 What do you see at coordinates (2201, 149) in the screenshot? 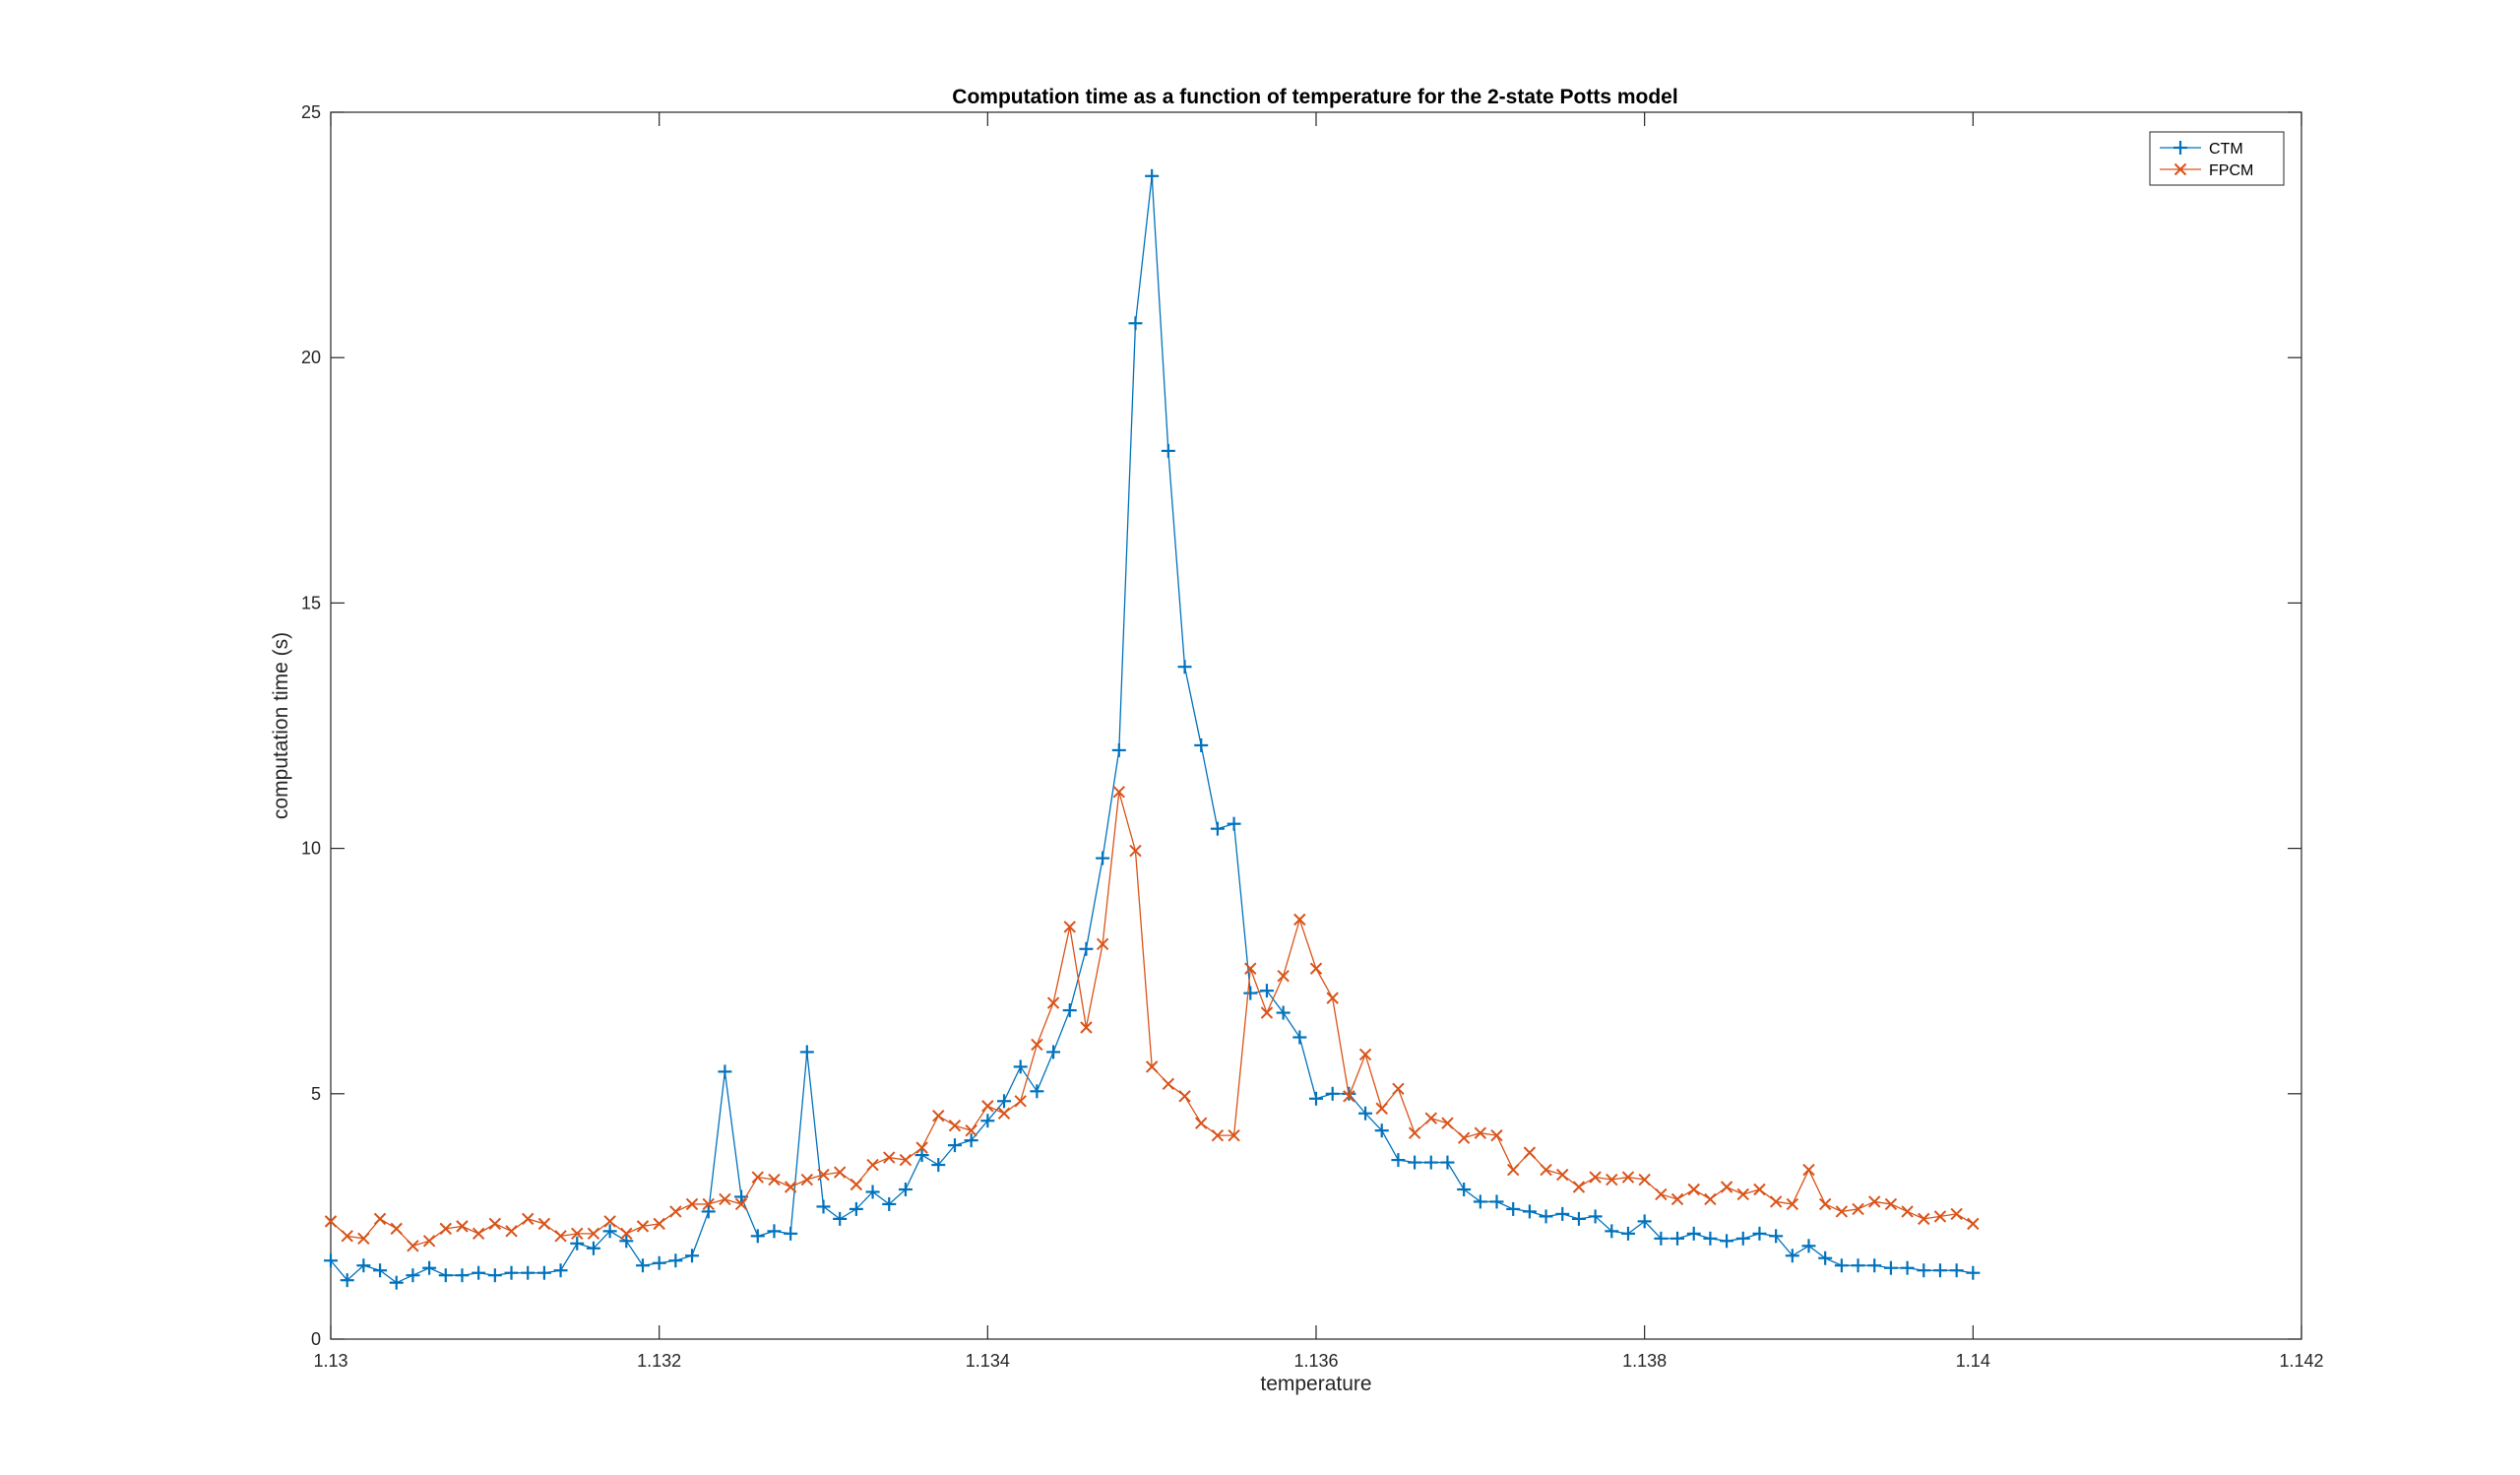
I see `legend-item: CTM` at bounding box center [2201, 149].